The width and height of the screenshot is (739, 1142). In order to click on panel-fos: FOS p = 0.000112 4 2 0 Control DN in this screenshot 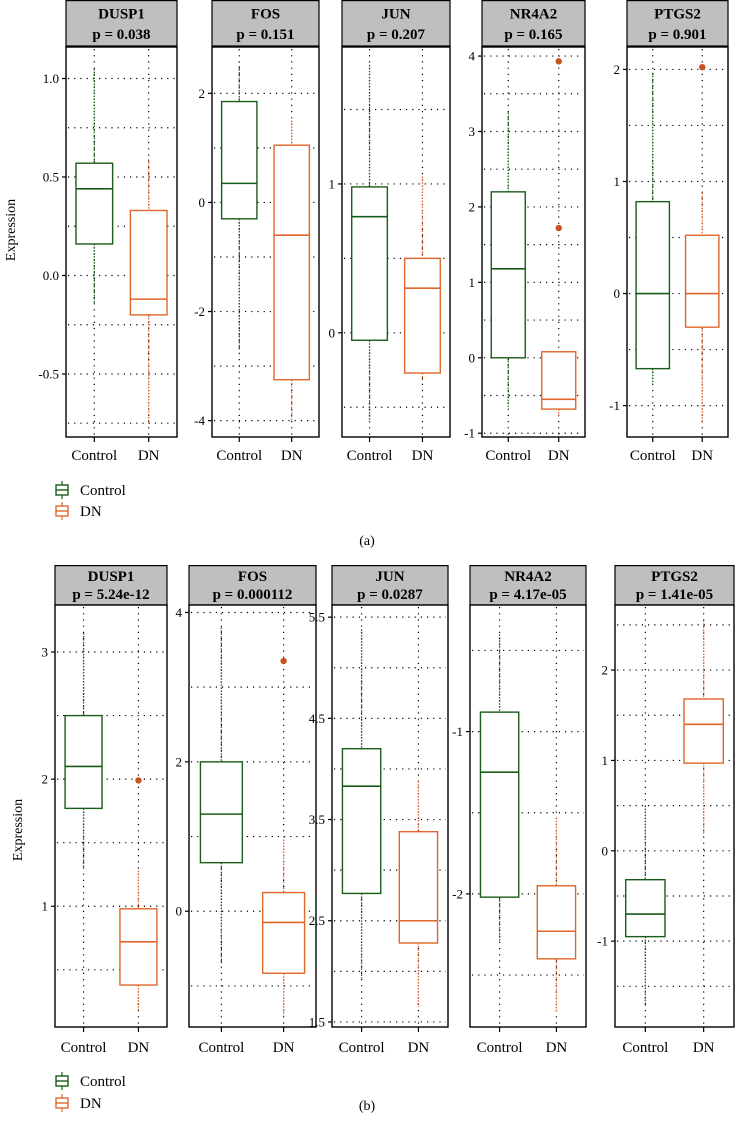, I will do `click(246, 810)`.